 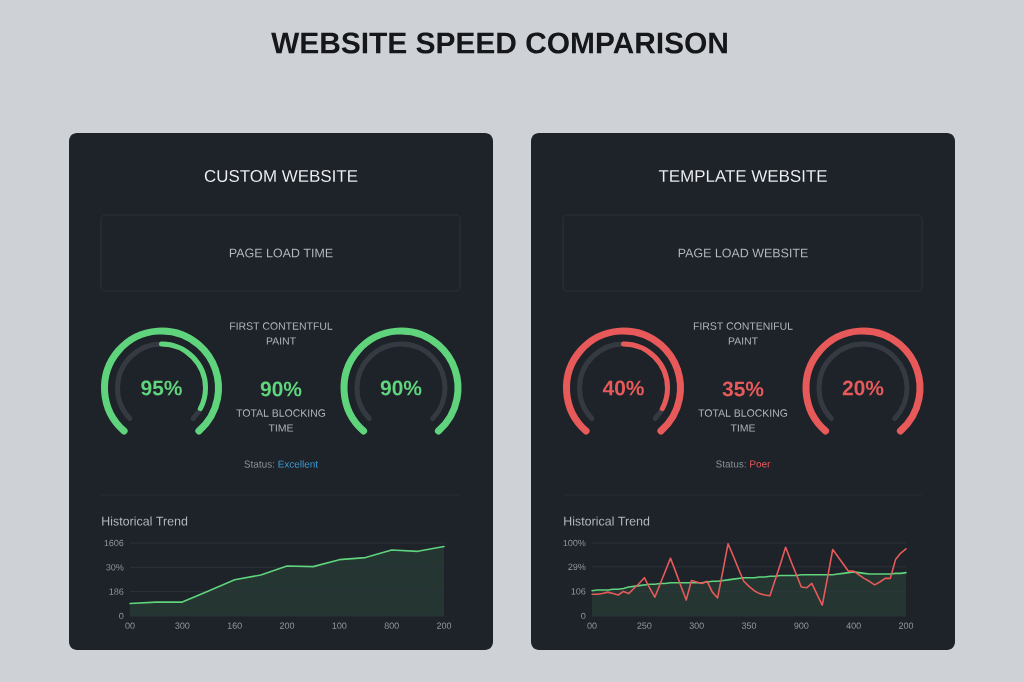 I want to click on text: PAGE LOAD WEBSITE, so click(x=743, y=253).